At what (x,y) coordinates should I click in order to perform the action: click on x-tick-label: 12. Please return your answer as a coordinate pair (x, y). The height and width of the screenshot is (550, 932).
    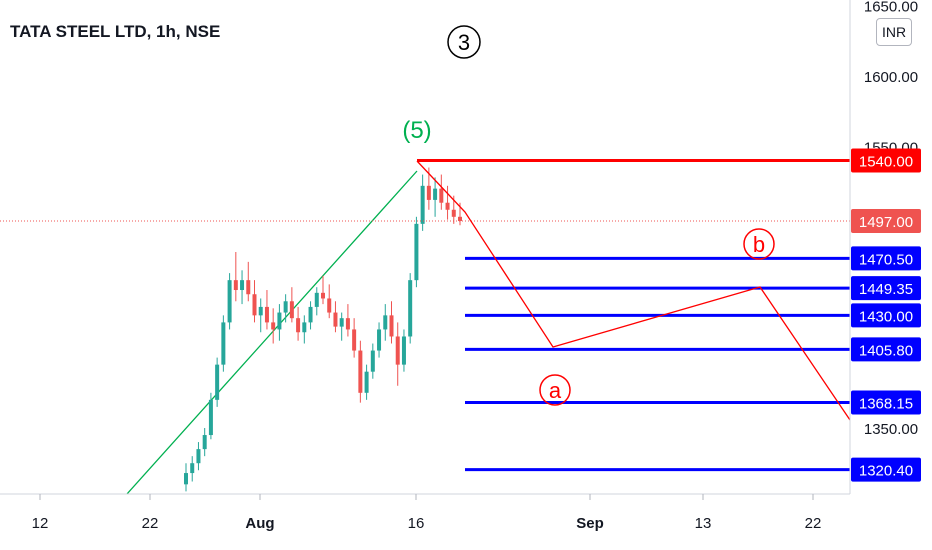
    Looking at the image, I should click on (40, 523).